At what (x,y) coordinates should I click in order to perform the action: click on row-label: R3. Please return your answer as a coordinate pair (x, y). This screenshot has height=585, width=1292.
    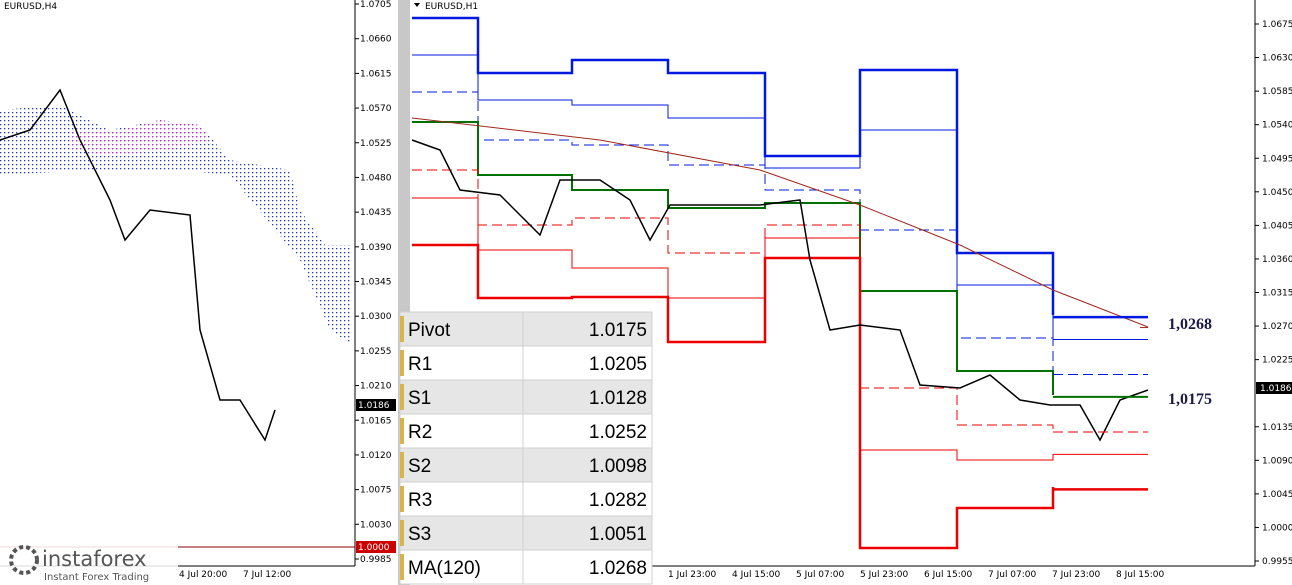
    Looking at the image, I should click on (420, 500).